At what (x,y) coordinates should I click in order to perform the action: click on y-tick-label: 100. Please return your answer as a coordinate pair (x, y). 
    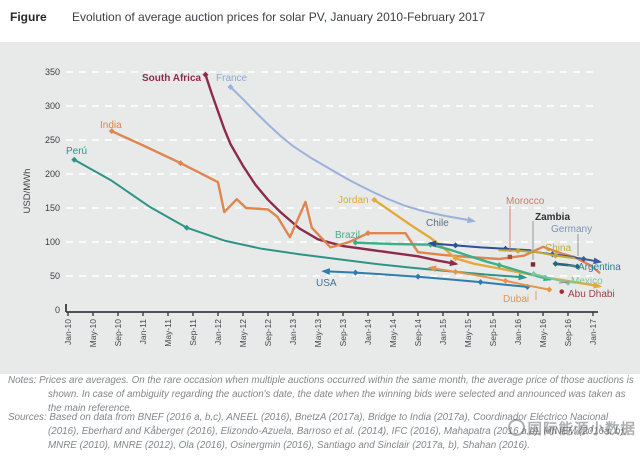
    Looking at the image, I should click on (52, 242).